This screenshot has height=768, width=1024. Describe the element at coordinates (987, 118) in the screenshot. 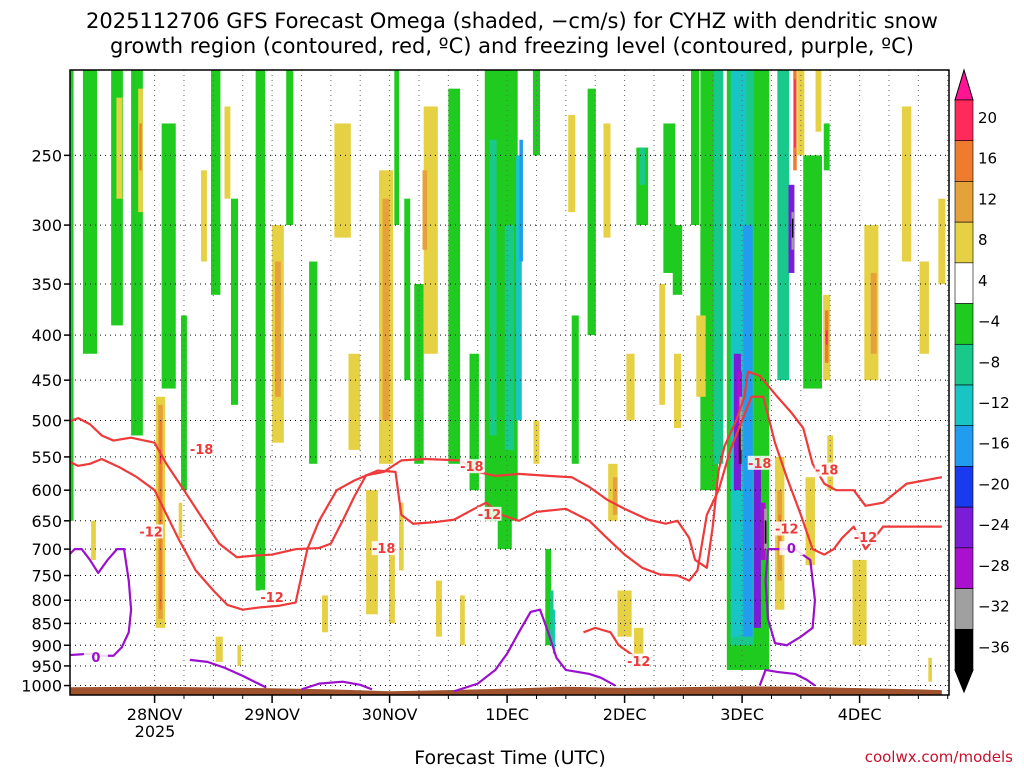

I see `colorbar-label-0: 20` at that location.